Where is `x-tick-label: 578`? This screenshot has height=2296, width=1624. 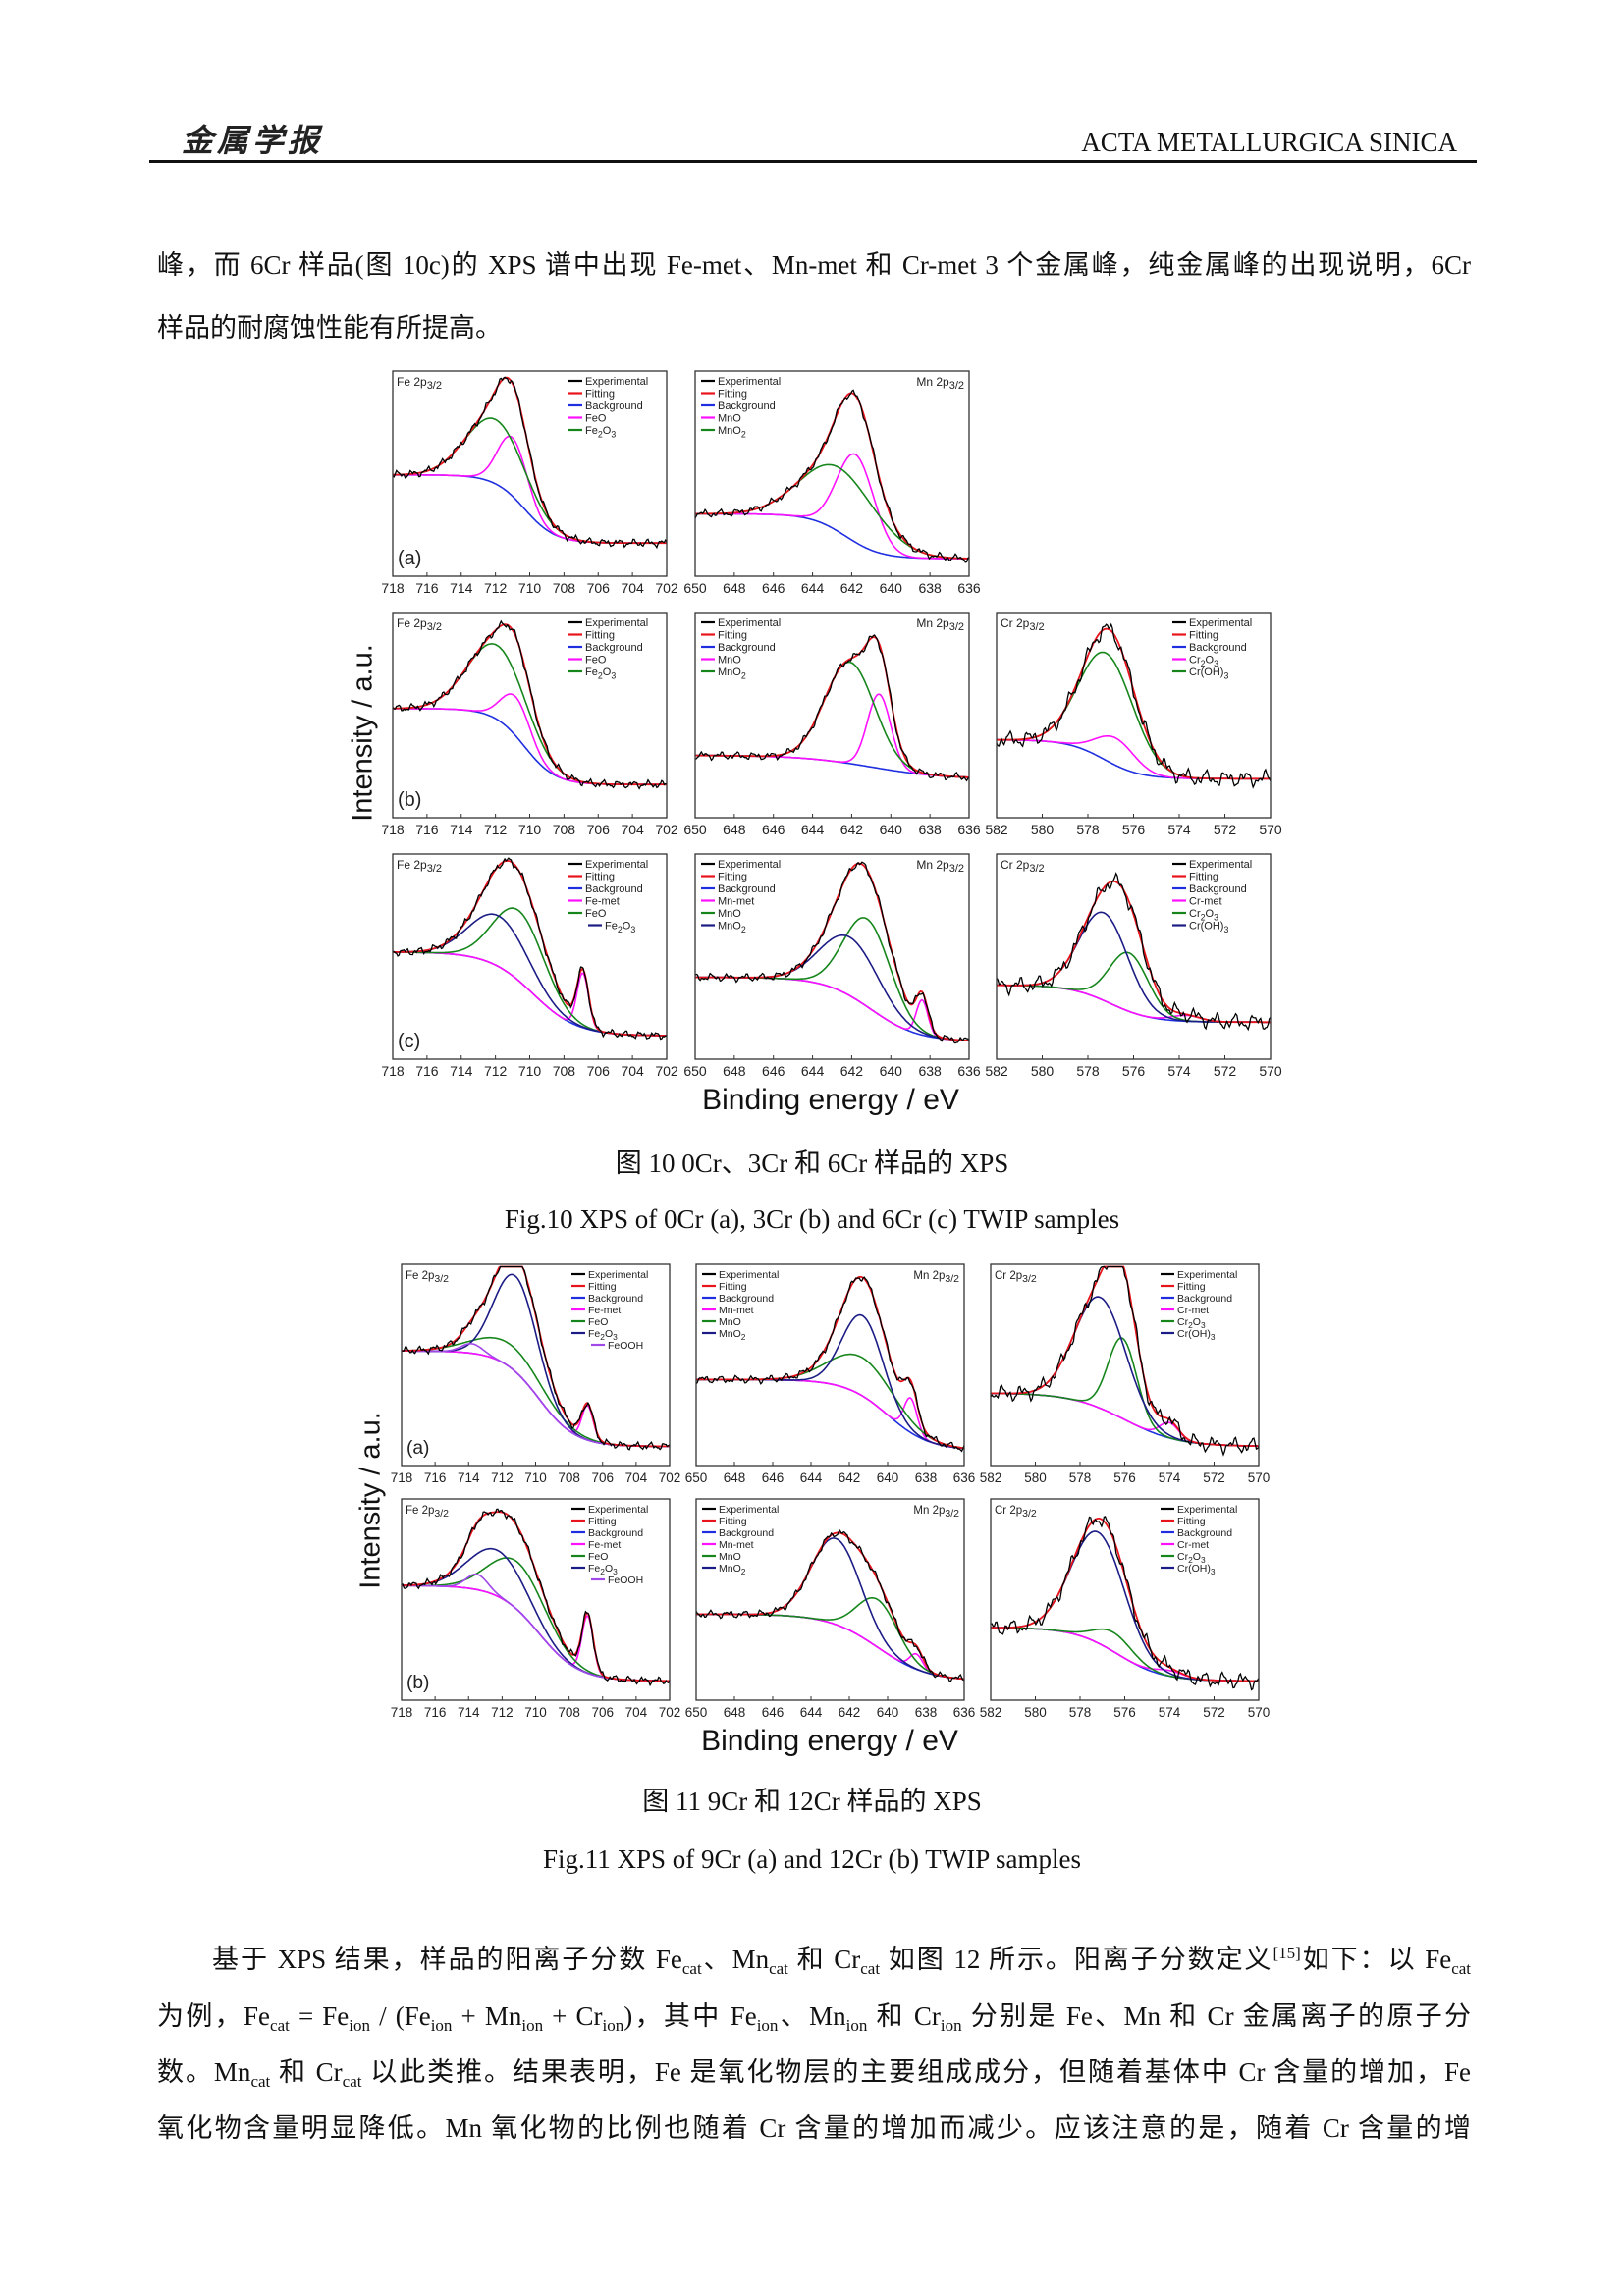
x-tick-label: 578 is located at coordinates (1088, 1071).